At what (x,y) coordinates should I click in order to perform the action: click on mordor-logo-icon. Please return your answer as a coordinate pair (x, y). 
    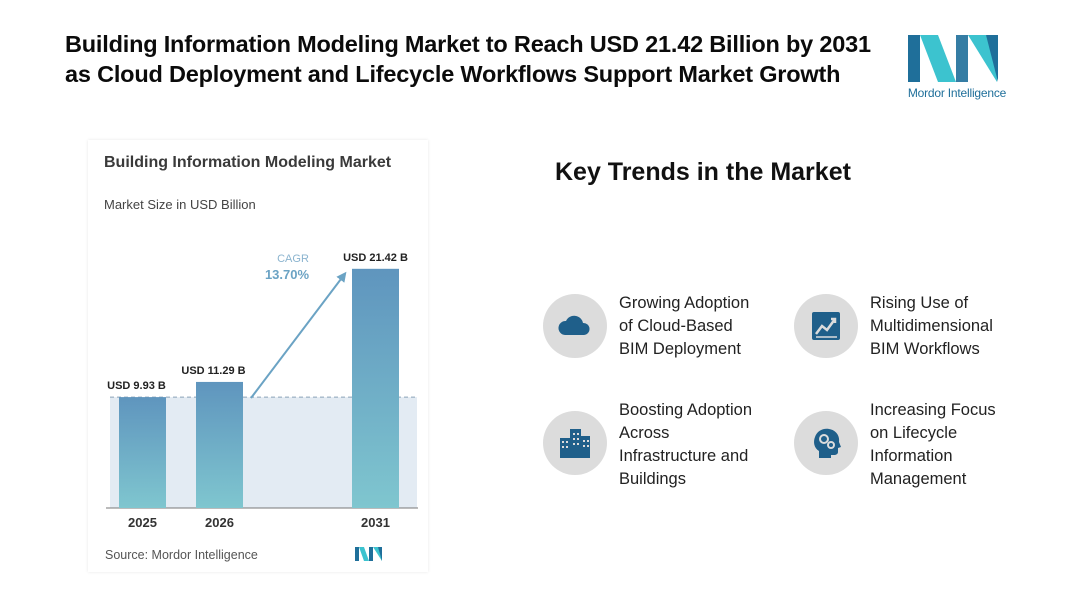
    Looking at the image, I should click on (953, 58).